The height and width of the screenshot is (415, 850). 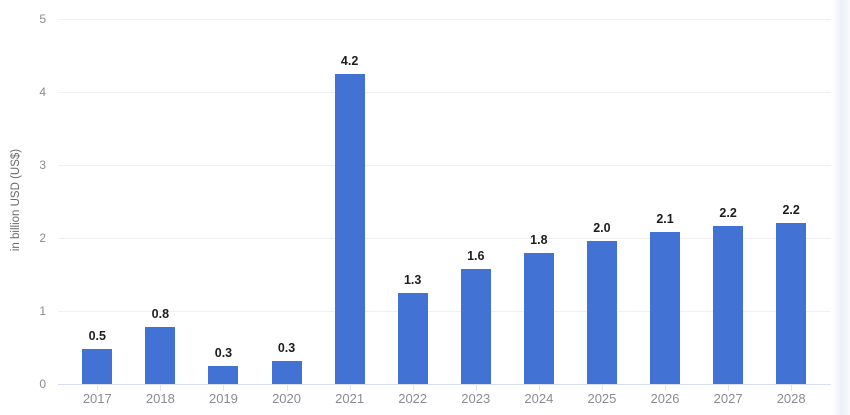 What do you see at coordinates (42, 310) in the screenshot?
I see `y-tick-label: 1` at bounding box center [42, 310].